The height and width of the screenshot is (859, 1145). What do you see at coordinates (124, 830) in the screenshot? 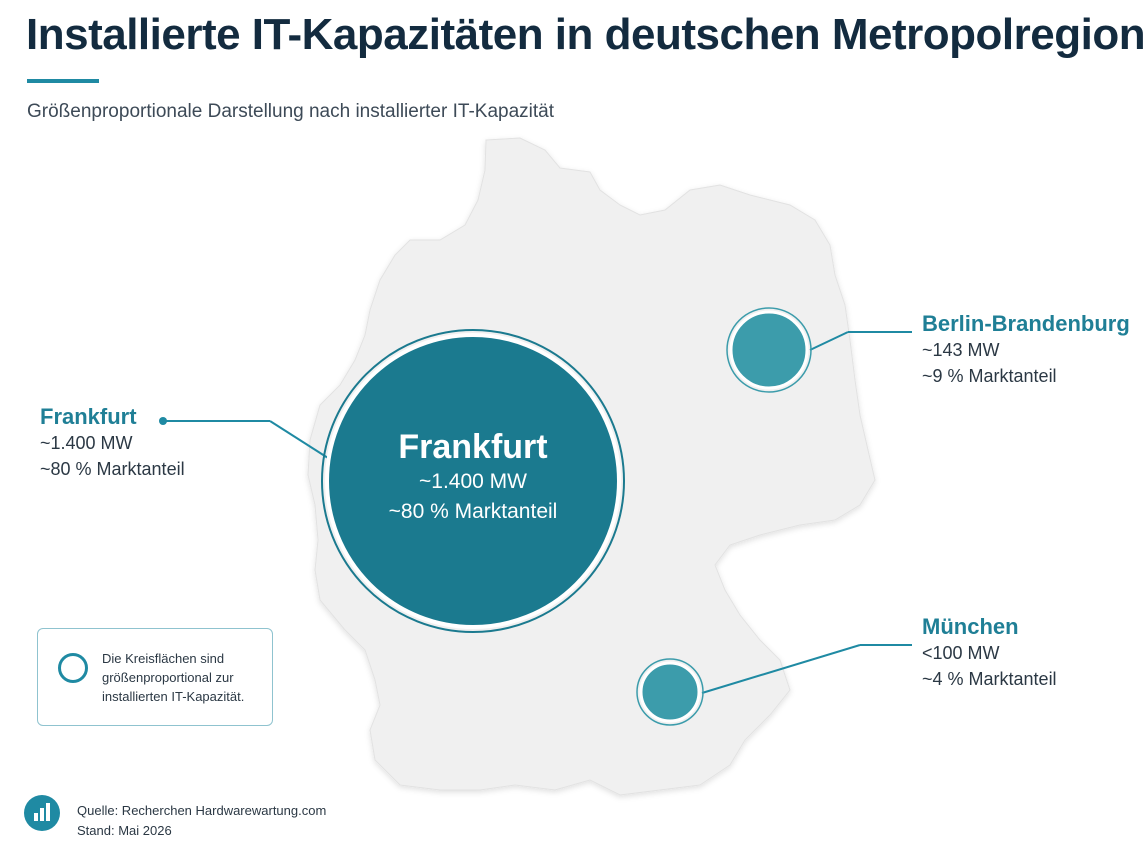
I see `date-line: Stand: Mai 2026` at bounding box center [124, 830].